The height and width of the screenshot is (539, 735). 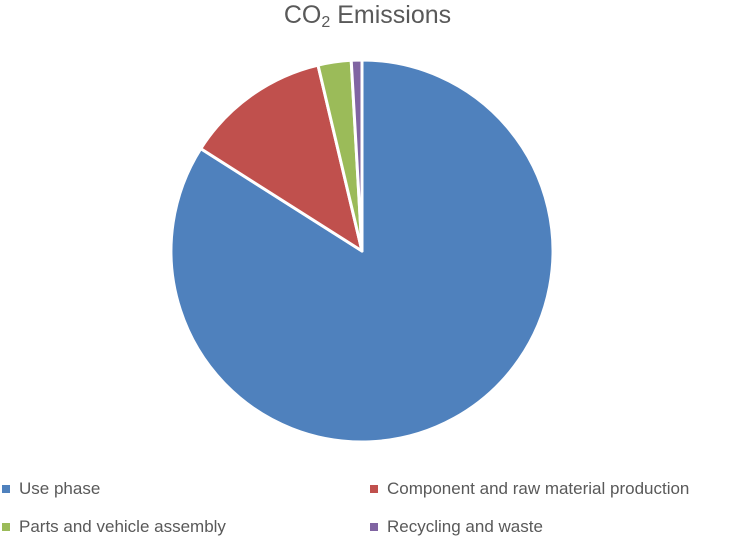 I want to click on legend-item-use-phase: Use phase, so click(x=51, y=489).